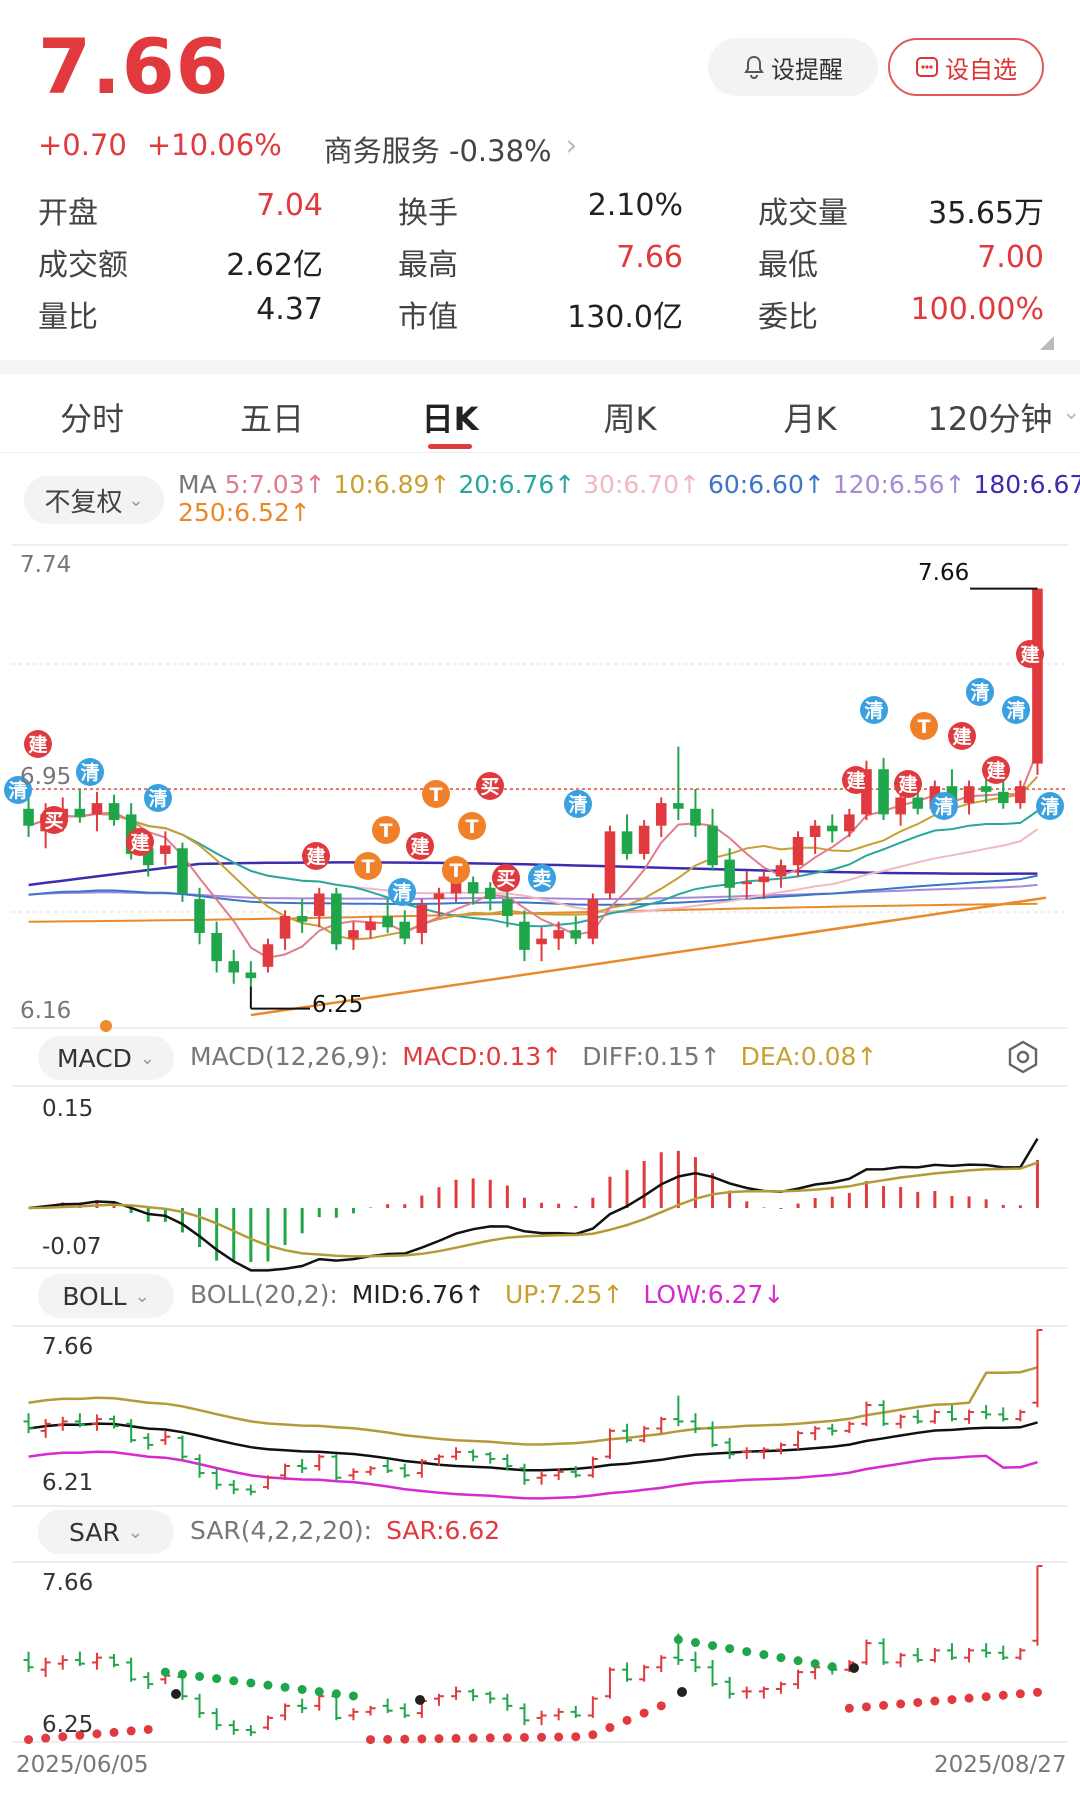  Describe the element at coordinates (46, 777) in the screenshot. I see `kline-y-ref: 6.95` at that location.